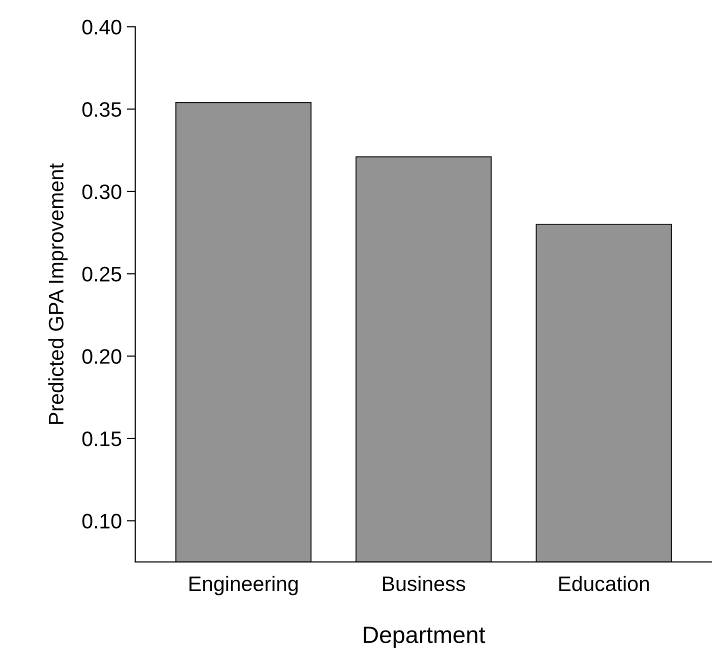 This screenshot has width=712, height=669. Describe the element at coordinates (102, 192) in the screenshot. I see `y-tick-label: 0.30` at that location.